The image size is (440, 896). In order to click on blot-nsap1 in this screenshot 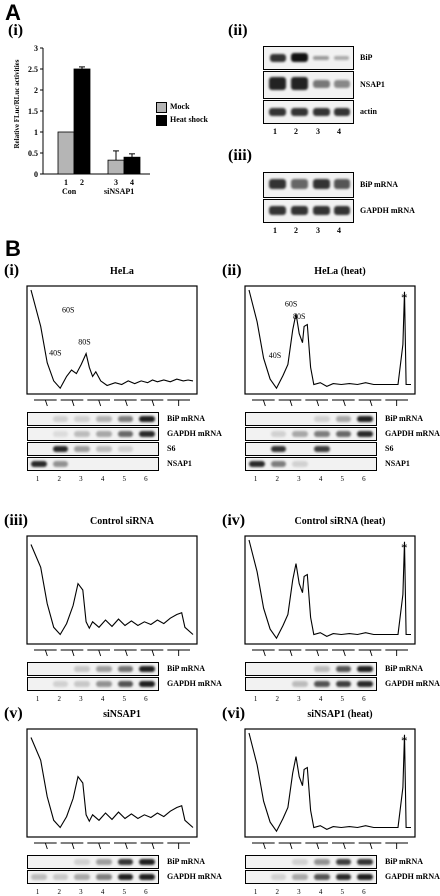, I will do `click(308, 85)`.